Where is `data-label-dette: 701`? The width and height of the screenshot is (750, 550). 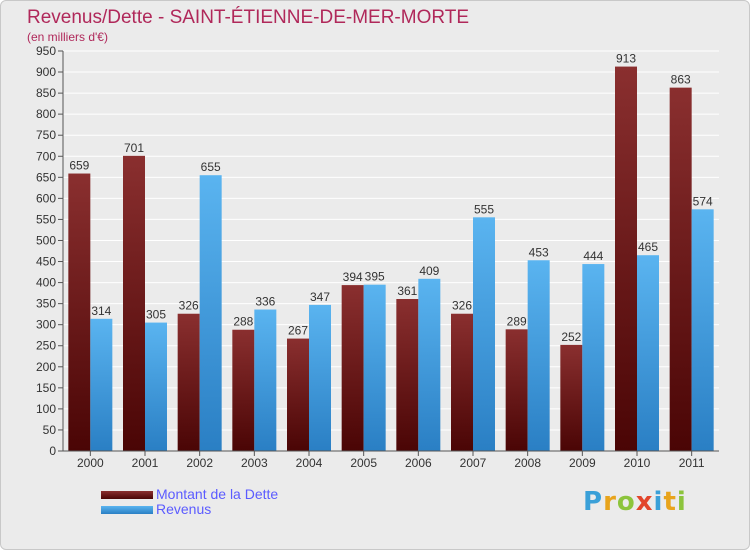
data-label-dette: 701 is located at coordinates (134, 148).